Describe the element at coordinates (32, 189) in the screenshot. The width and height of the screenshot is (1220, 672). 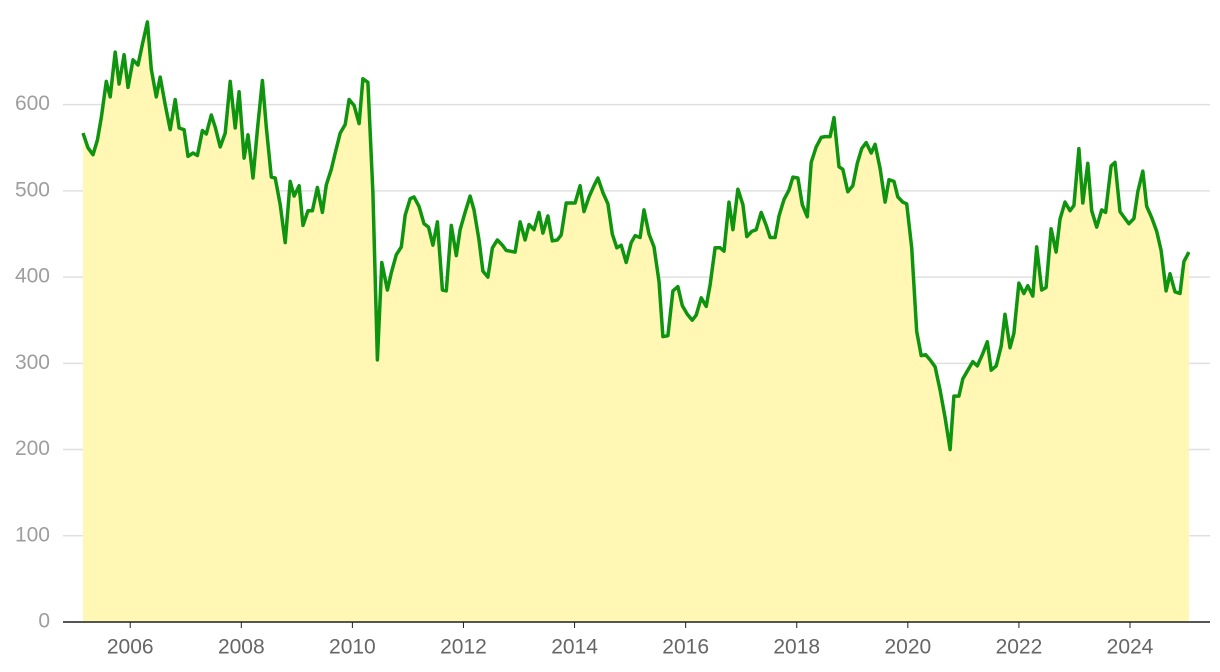
I see `y-tick-label: 500` at that location.